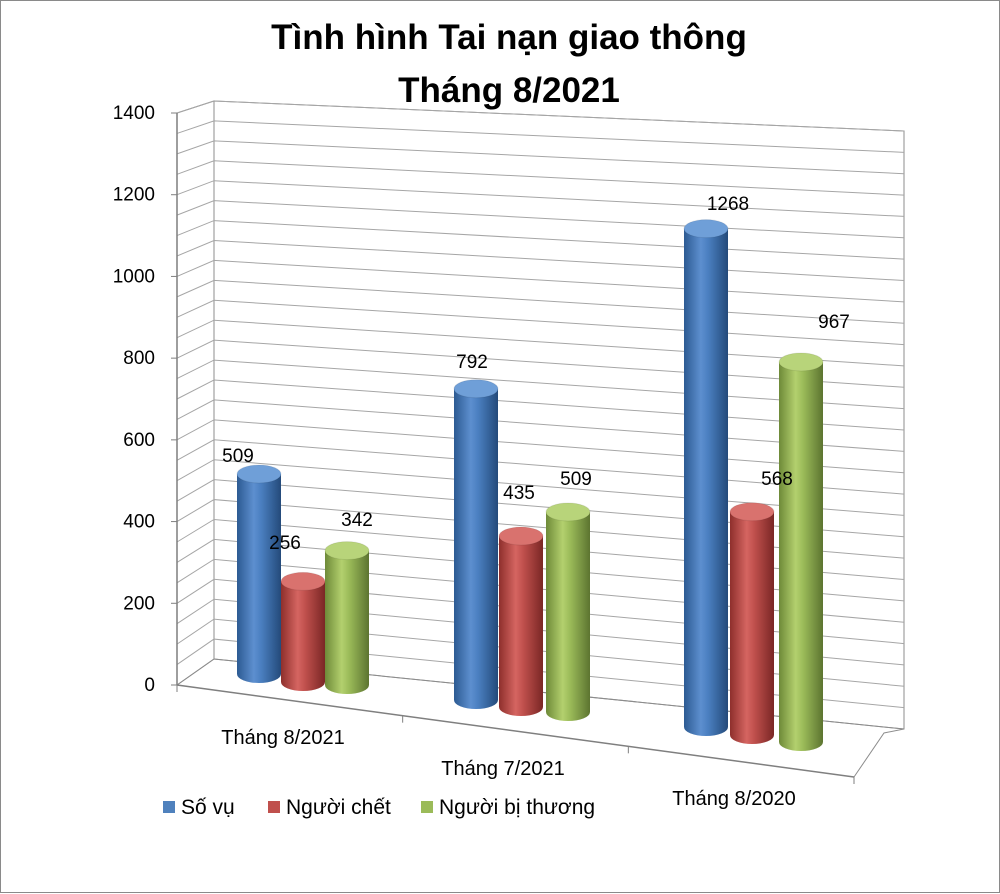 The width and height of the screenshot is (1000, 894). Describe the element at coordinates (303, 581) in the screenshot. I see `bar-nguoi-chet-thang-8-2021-top` at that location.